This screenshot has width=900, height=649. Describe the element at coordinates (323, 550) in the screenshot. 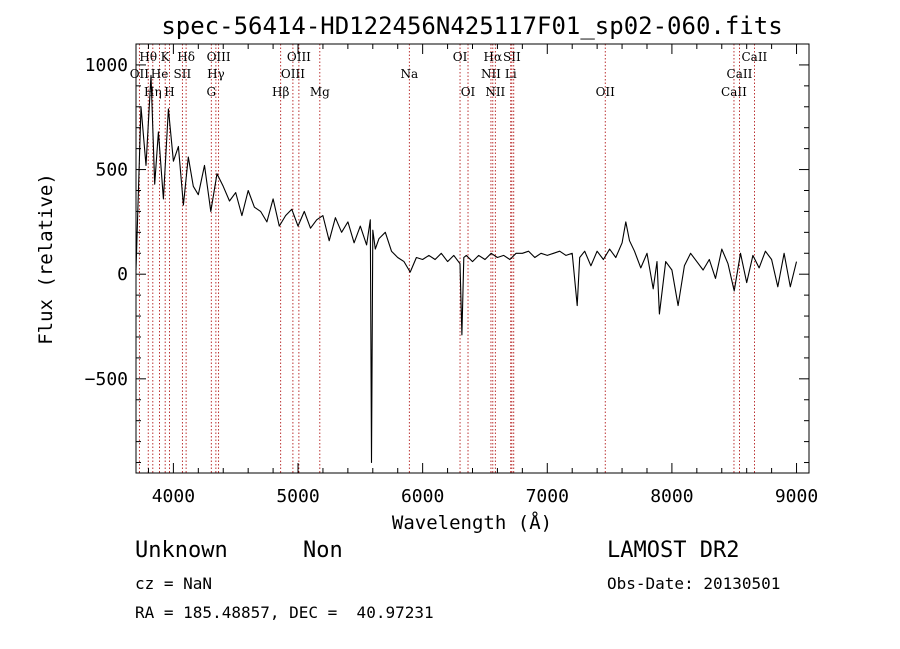

I see `subclass-label: Non` at that location.